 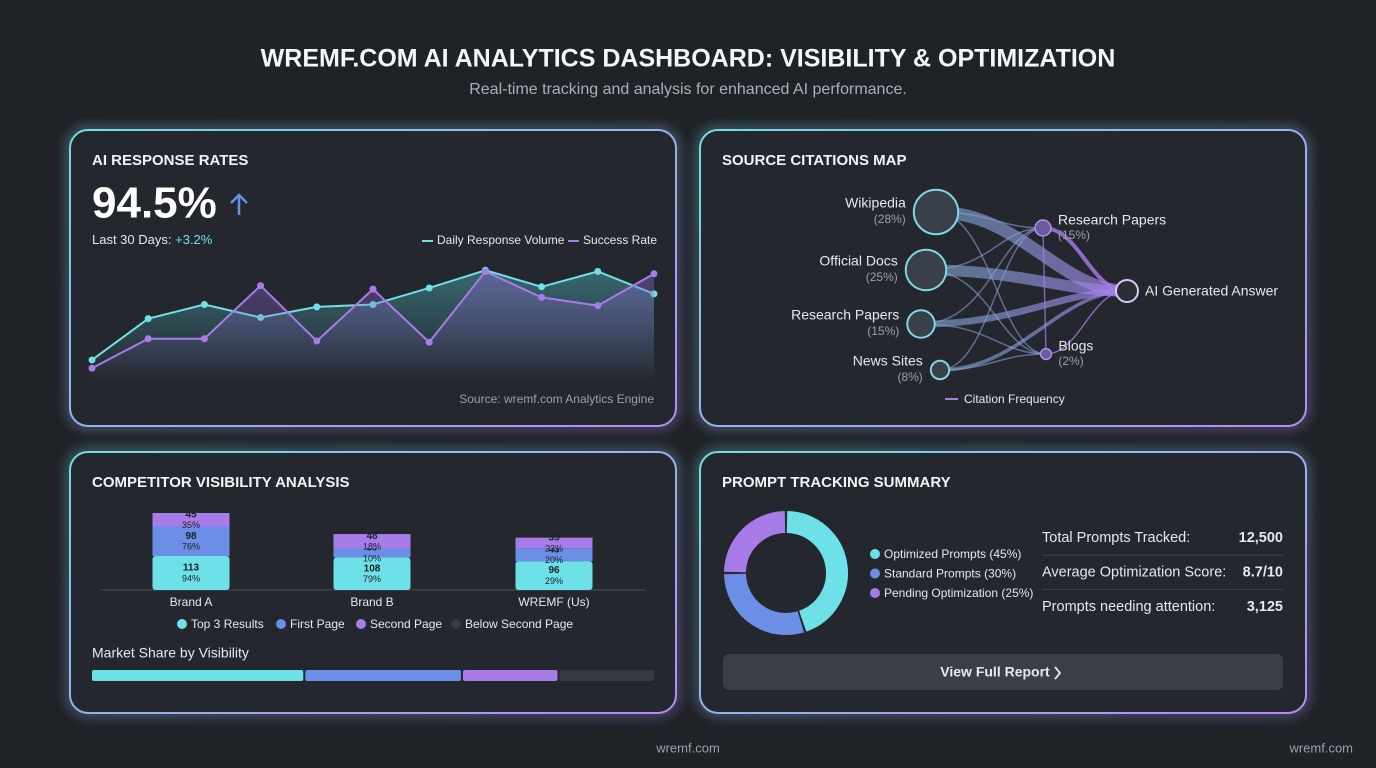 I want to click on kpi-value: 94.5%, so click(x=154, y=203).